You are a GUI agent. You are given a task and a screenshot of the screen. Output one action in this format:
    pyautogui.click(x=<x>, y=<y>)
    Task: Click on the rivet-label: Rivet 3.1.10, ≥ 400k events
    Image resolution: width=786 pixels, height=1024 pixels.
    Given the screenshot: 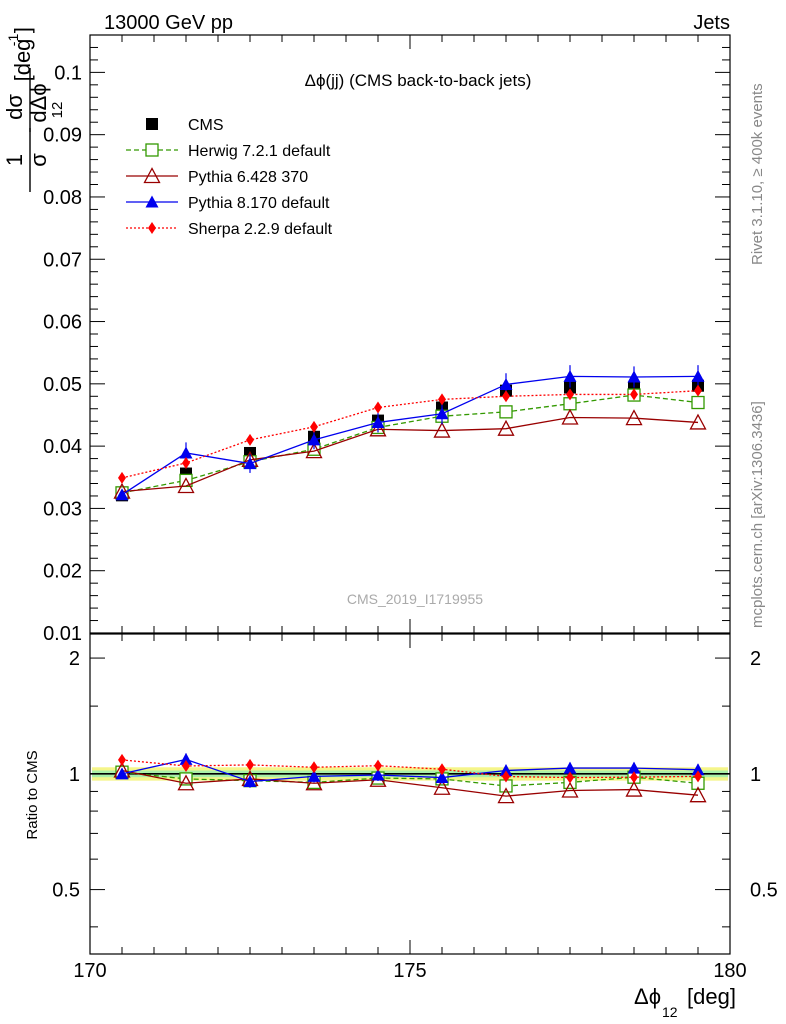 What is the action you would take?
    pyautogui.click(x=757, y=174)
    